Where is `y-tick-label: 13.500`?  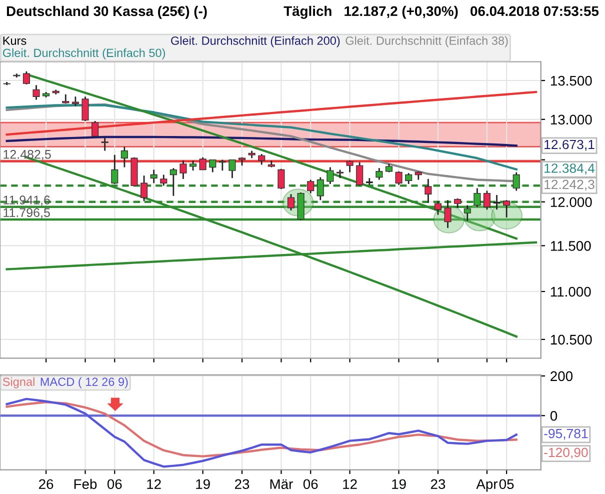
y-tick-label: 13.500 is located at coordinates (571, 81).